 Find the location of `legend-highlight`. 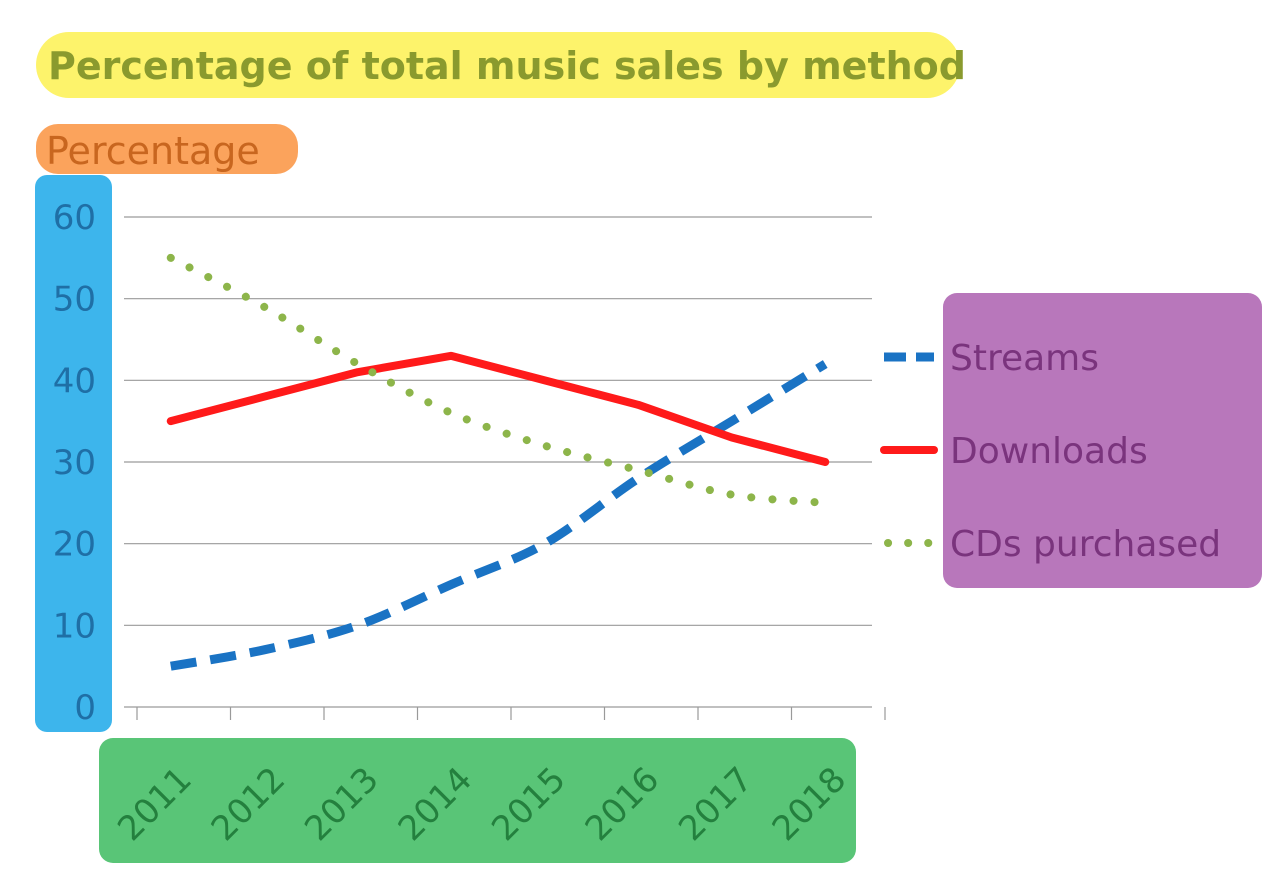

legend-highlight is located at coordinates (1102, 440).